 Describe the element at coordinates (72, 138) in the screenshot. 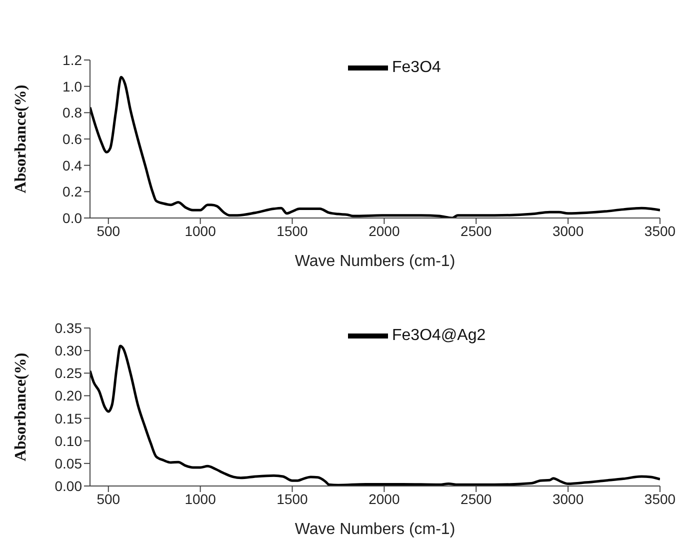

I see `y-tick-label: 0.6` at that location.